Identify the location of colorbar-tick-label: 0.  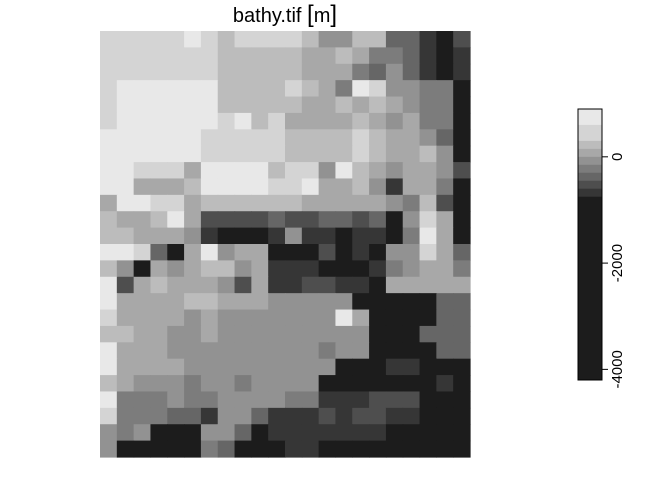
(617, 157).